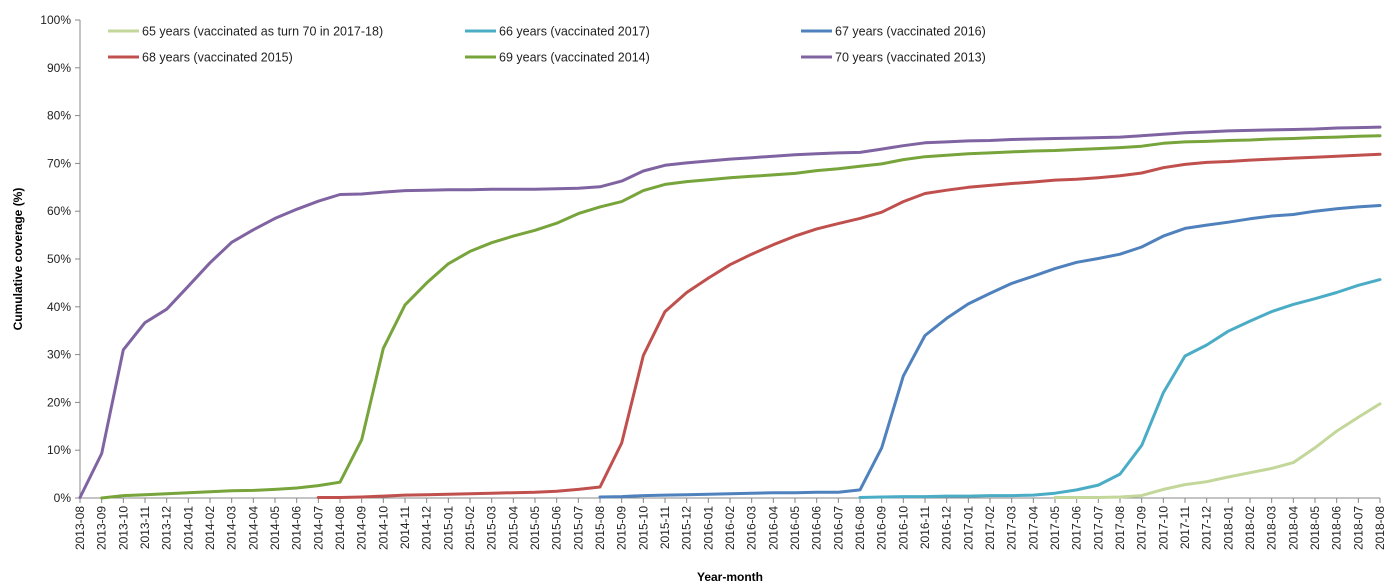 Image resolution: width=1389 pixels, height=585 pixels. Describe the element at coordinates (1207, 528) in the screenshot. I see `x-tick-label: 2017-12` at that location.